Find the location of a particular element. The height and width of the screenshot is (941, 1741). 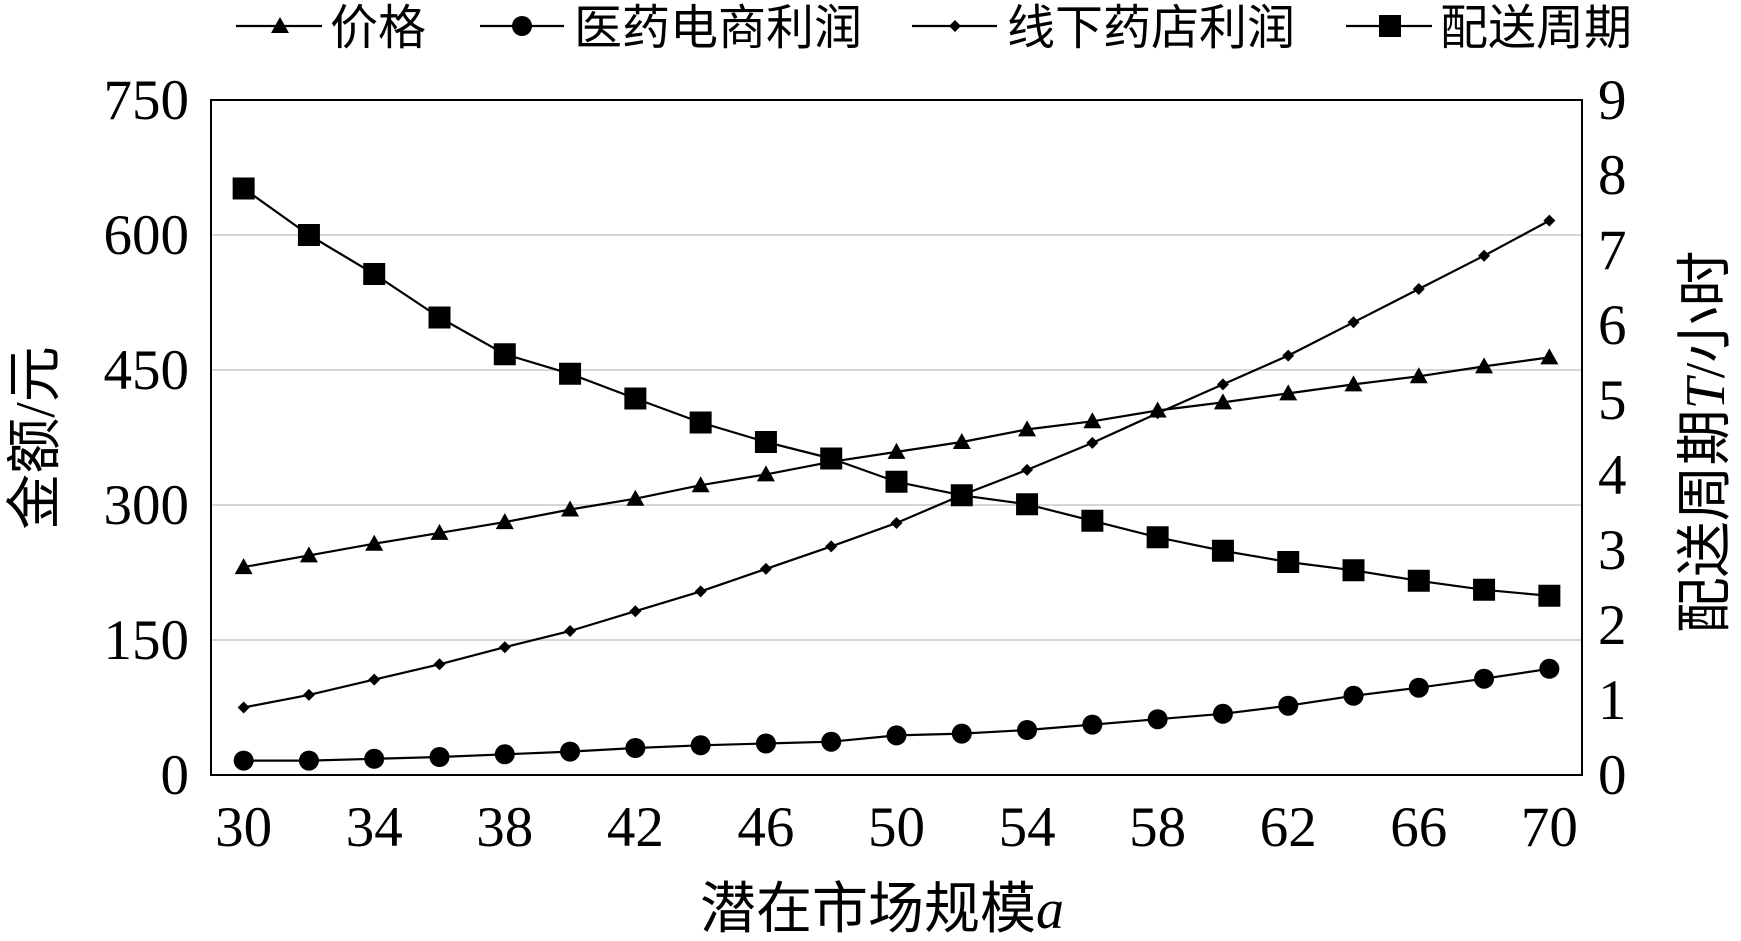

axis-label-text: 配送周期 is located at coordinates (1706, 521).